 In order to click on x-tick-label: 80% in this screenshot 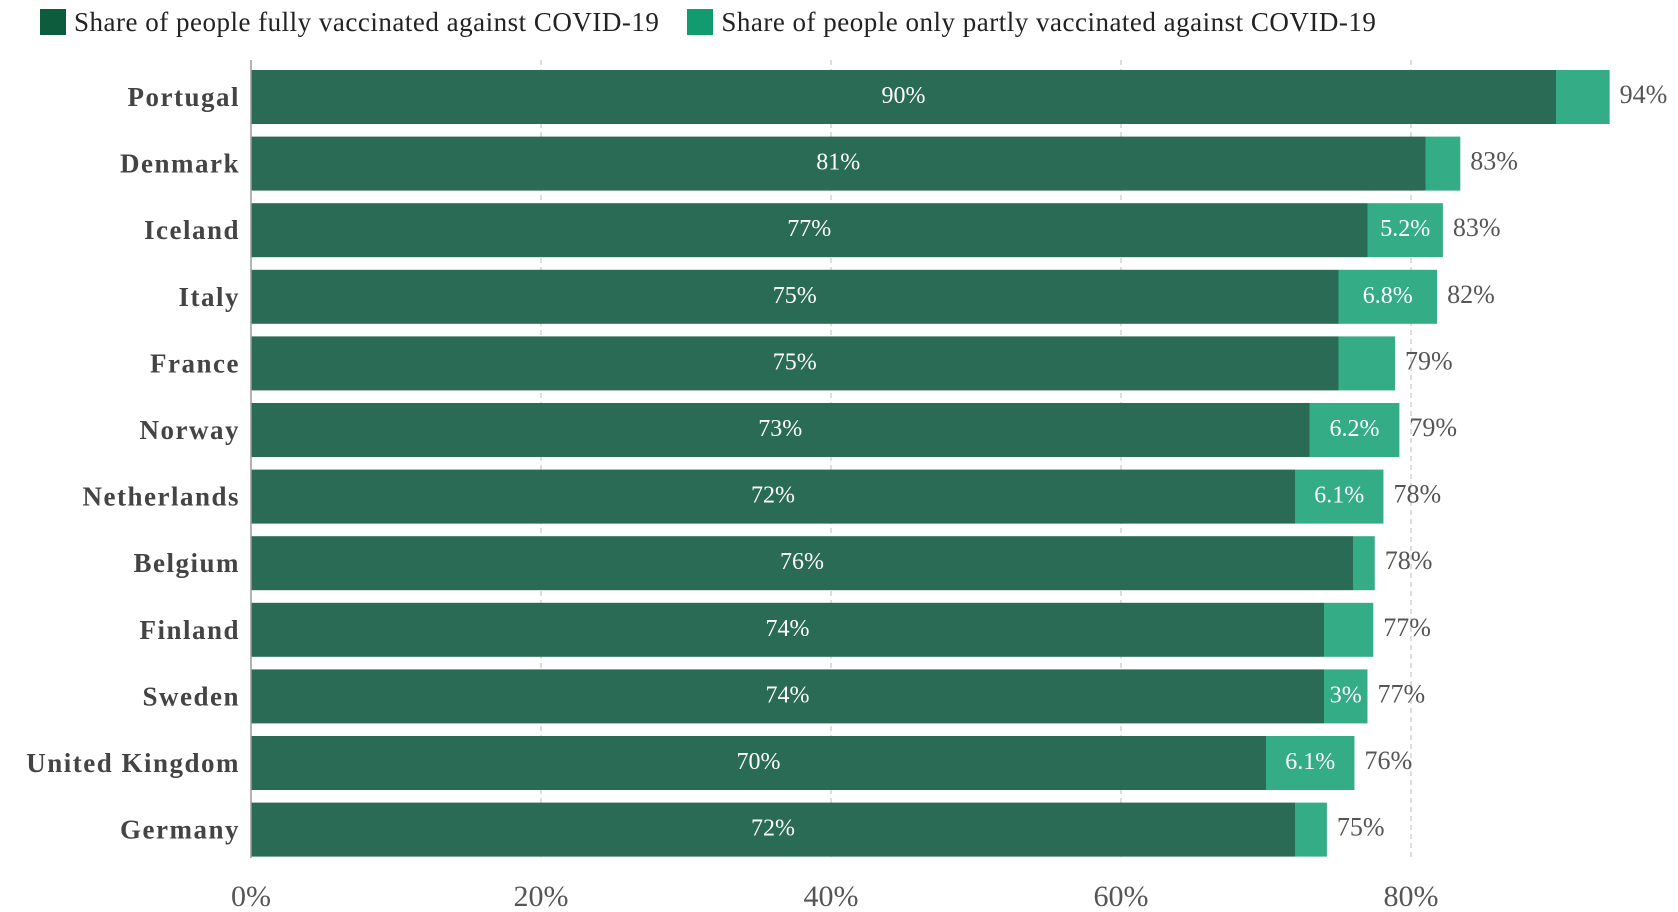, I will do `click(1411, 896)`.